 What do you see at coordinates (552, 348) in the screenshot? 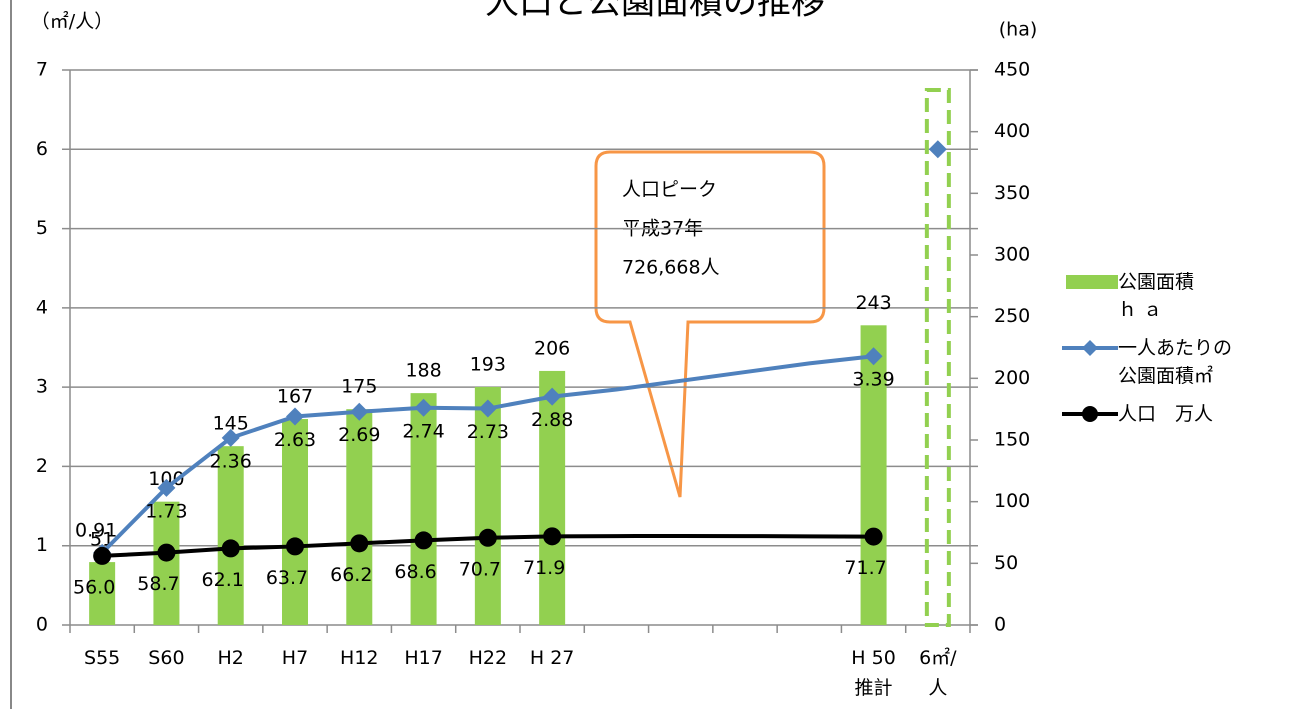
I see `bar-value-label: 206` at bounding box center [552, 348].